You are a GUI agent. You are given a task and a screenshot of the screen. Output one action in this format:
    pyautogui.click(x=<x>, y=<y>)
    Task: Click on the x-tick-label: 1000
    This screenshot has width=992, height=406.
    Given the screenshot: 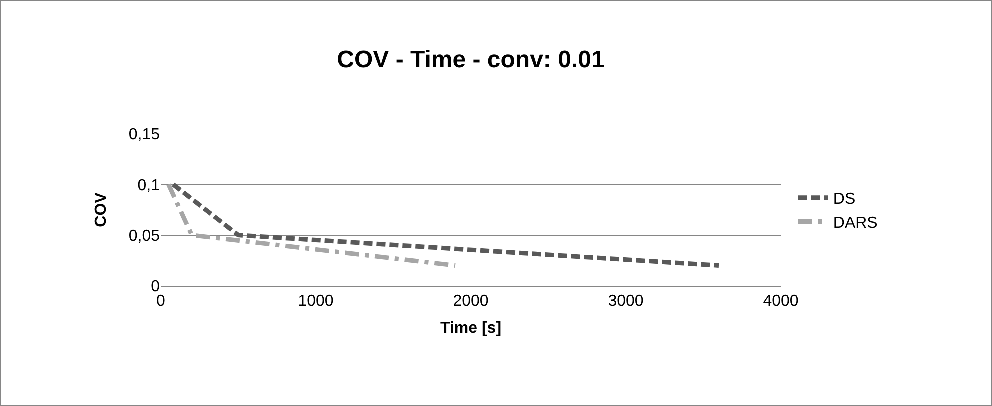 What is the action you would take?
    pyautogui.click(x=316, y=301)
    